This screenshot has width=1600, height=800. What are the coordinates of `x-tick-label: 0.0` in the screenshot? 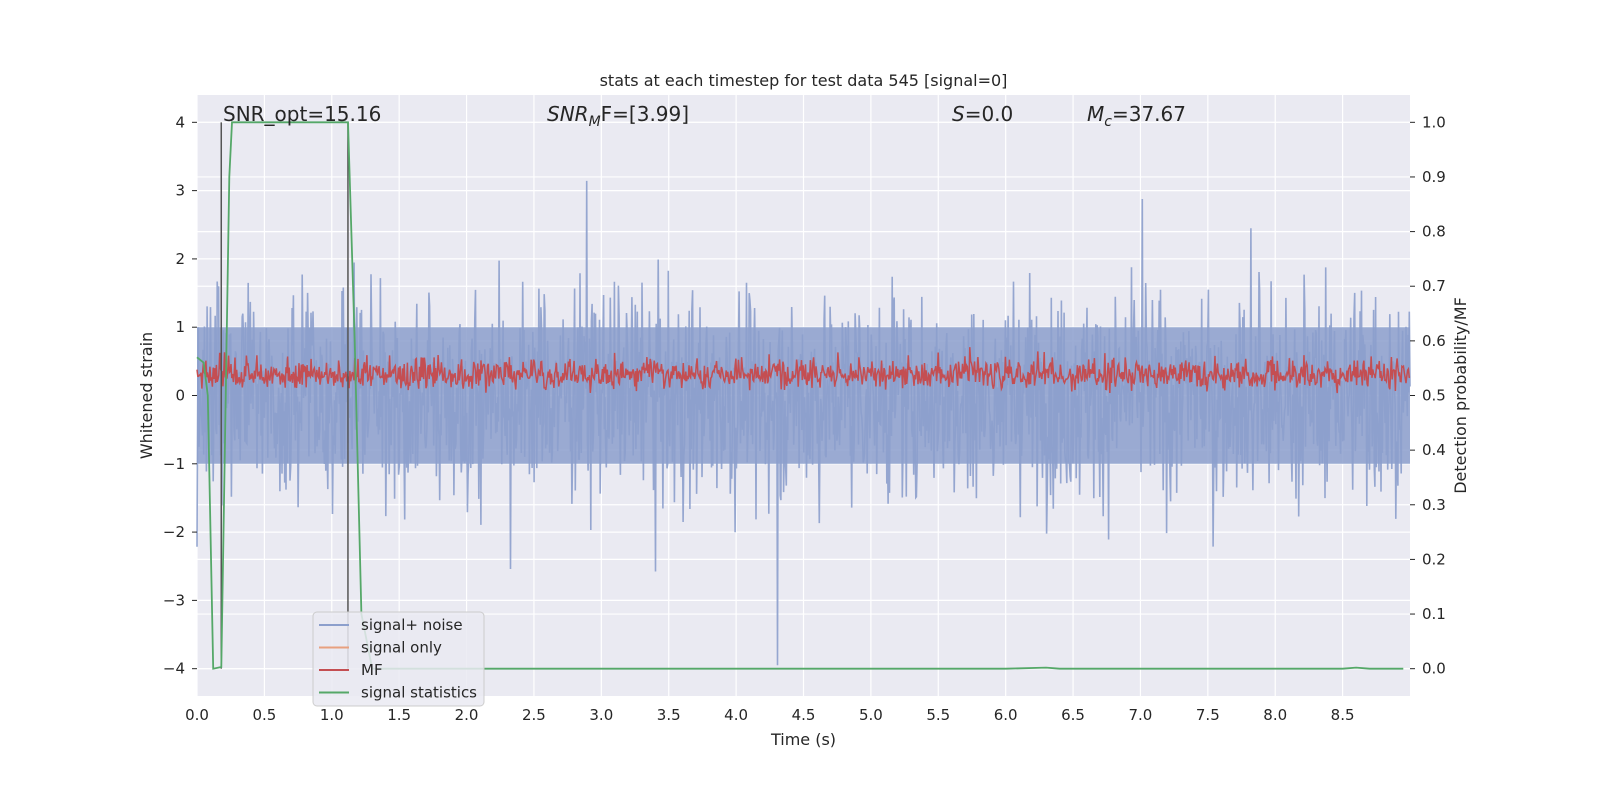 It's located at (197, 715).